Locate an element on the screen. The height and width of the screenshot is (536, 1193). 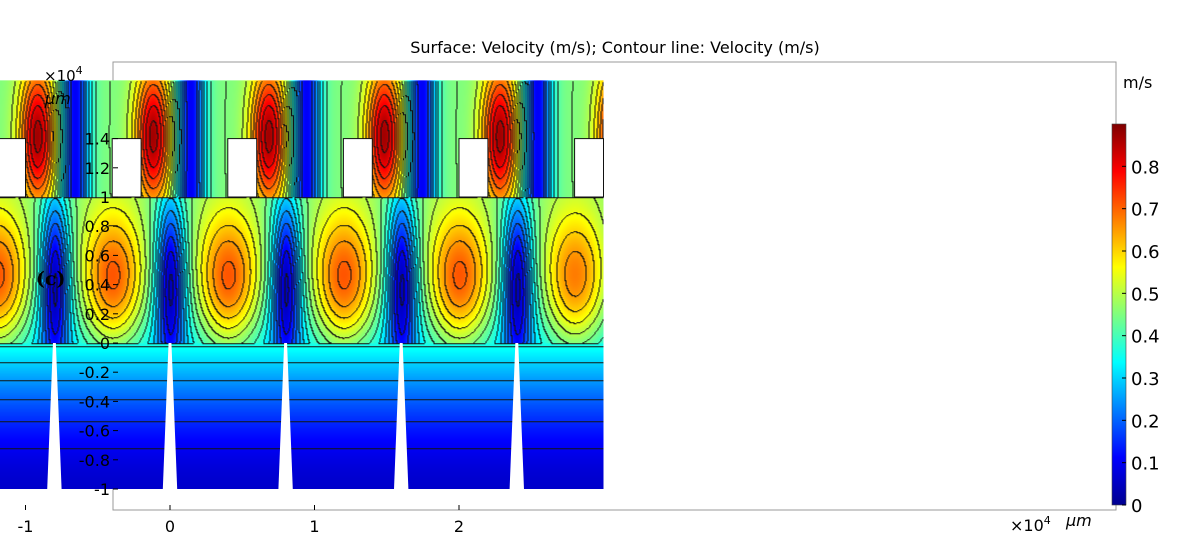
y-tick-label: 0 is located at coordinates (105, 343).